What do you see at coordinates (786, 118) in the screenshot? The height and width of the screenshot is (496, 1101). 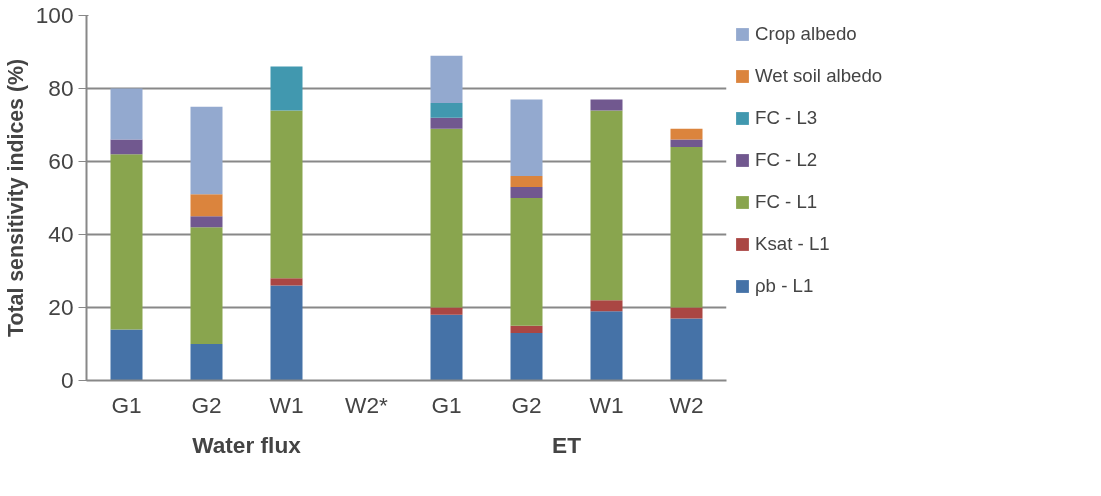 I see `legend-label: FC - L3` at bounding box center [786, 118].